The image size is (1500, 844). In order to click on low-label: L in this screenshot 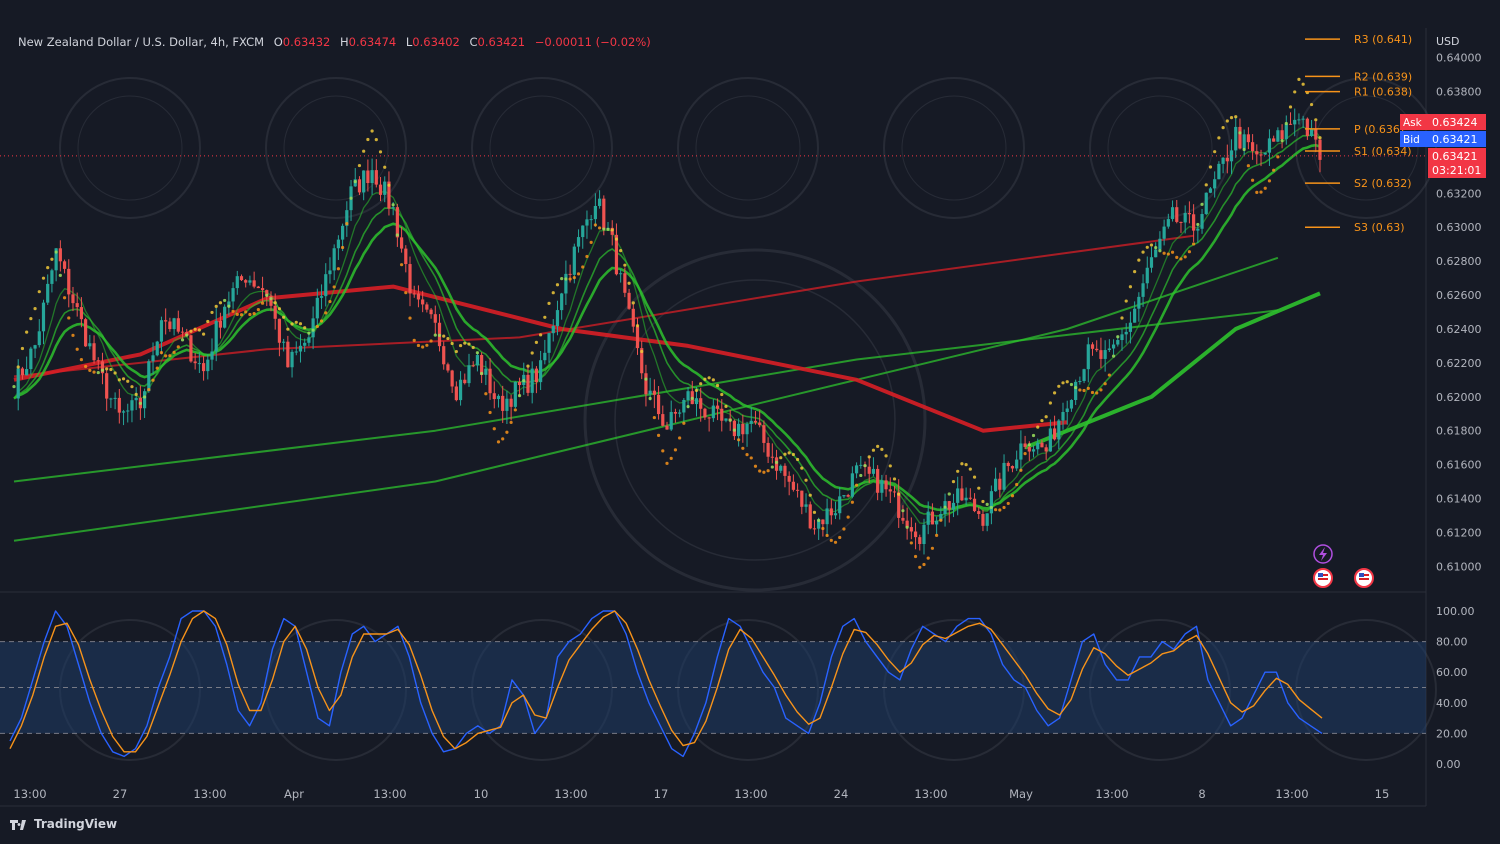, I will do `click(409, 42)`.